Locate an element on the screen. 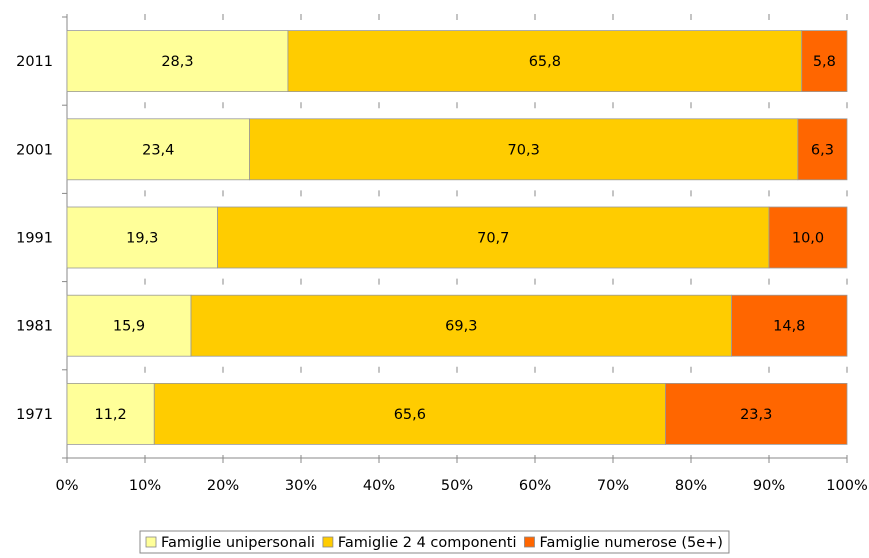 The width and height of the screenshot is (869, 558). data-label: 69,3 is located at coordinates (461, 327).